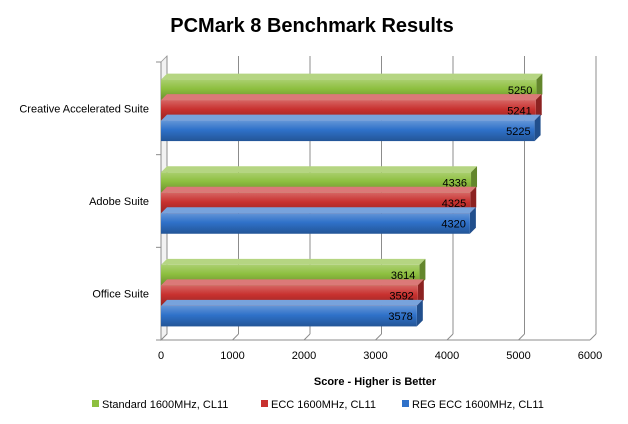 The width and height of the screenshot is (628, 424). What do you see at coordinates (519, 111) in the screenshot?
I see `data-label: 5241` at bounding box center [519, 111].